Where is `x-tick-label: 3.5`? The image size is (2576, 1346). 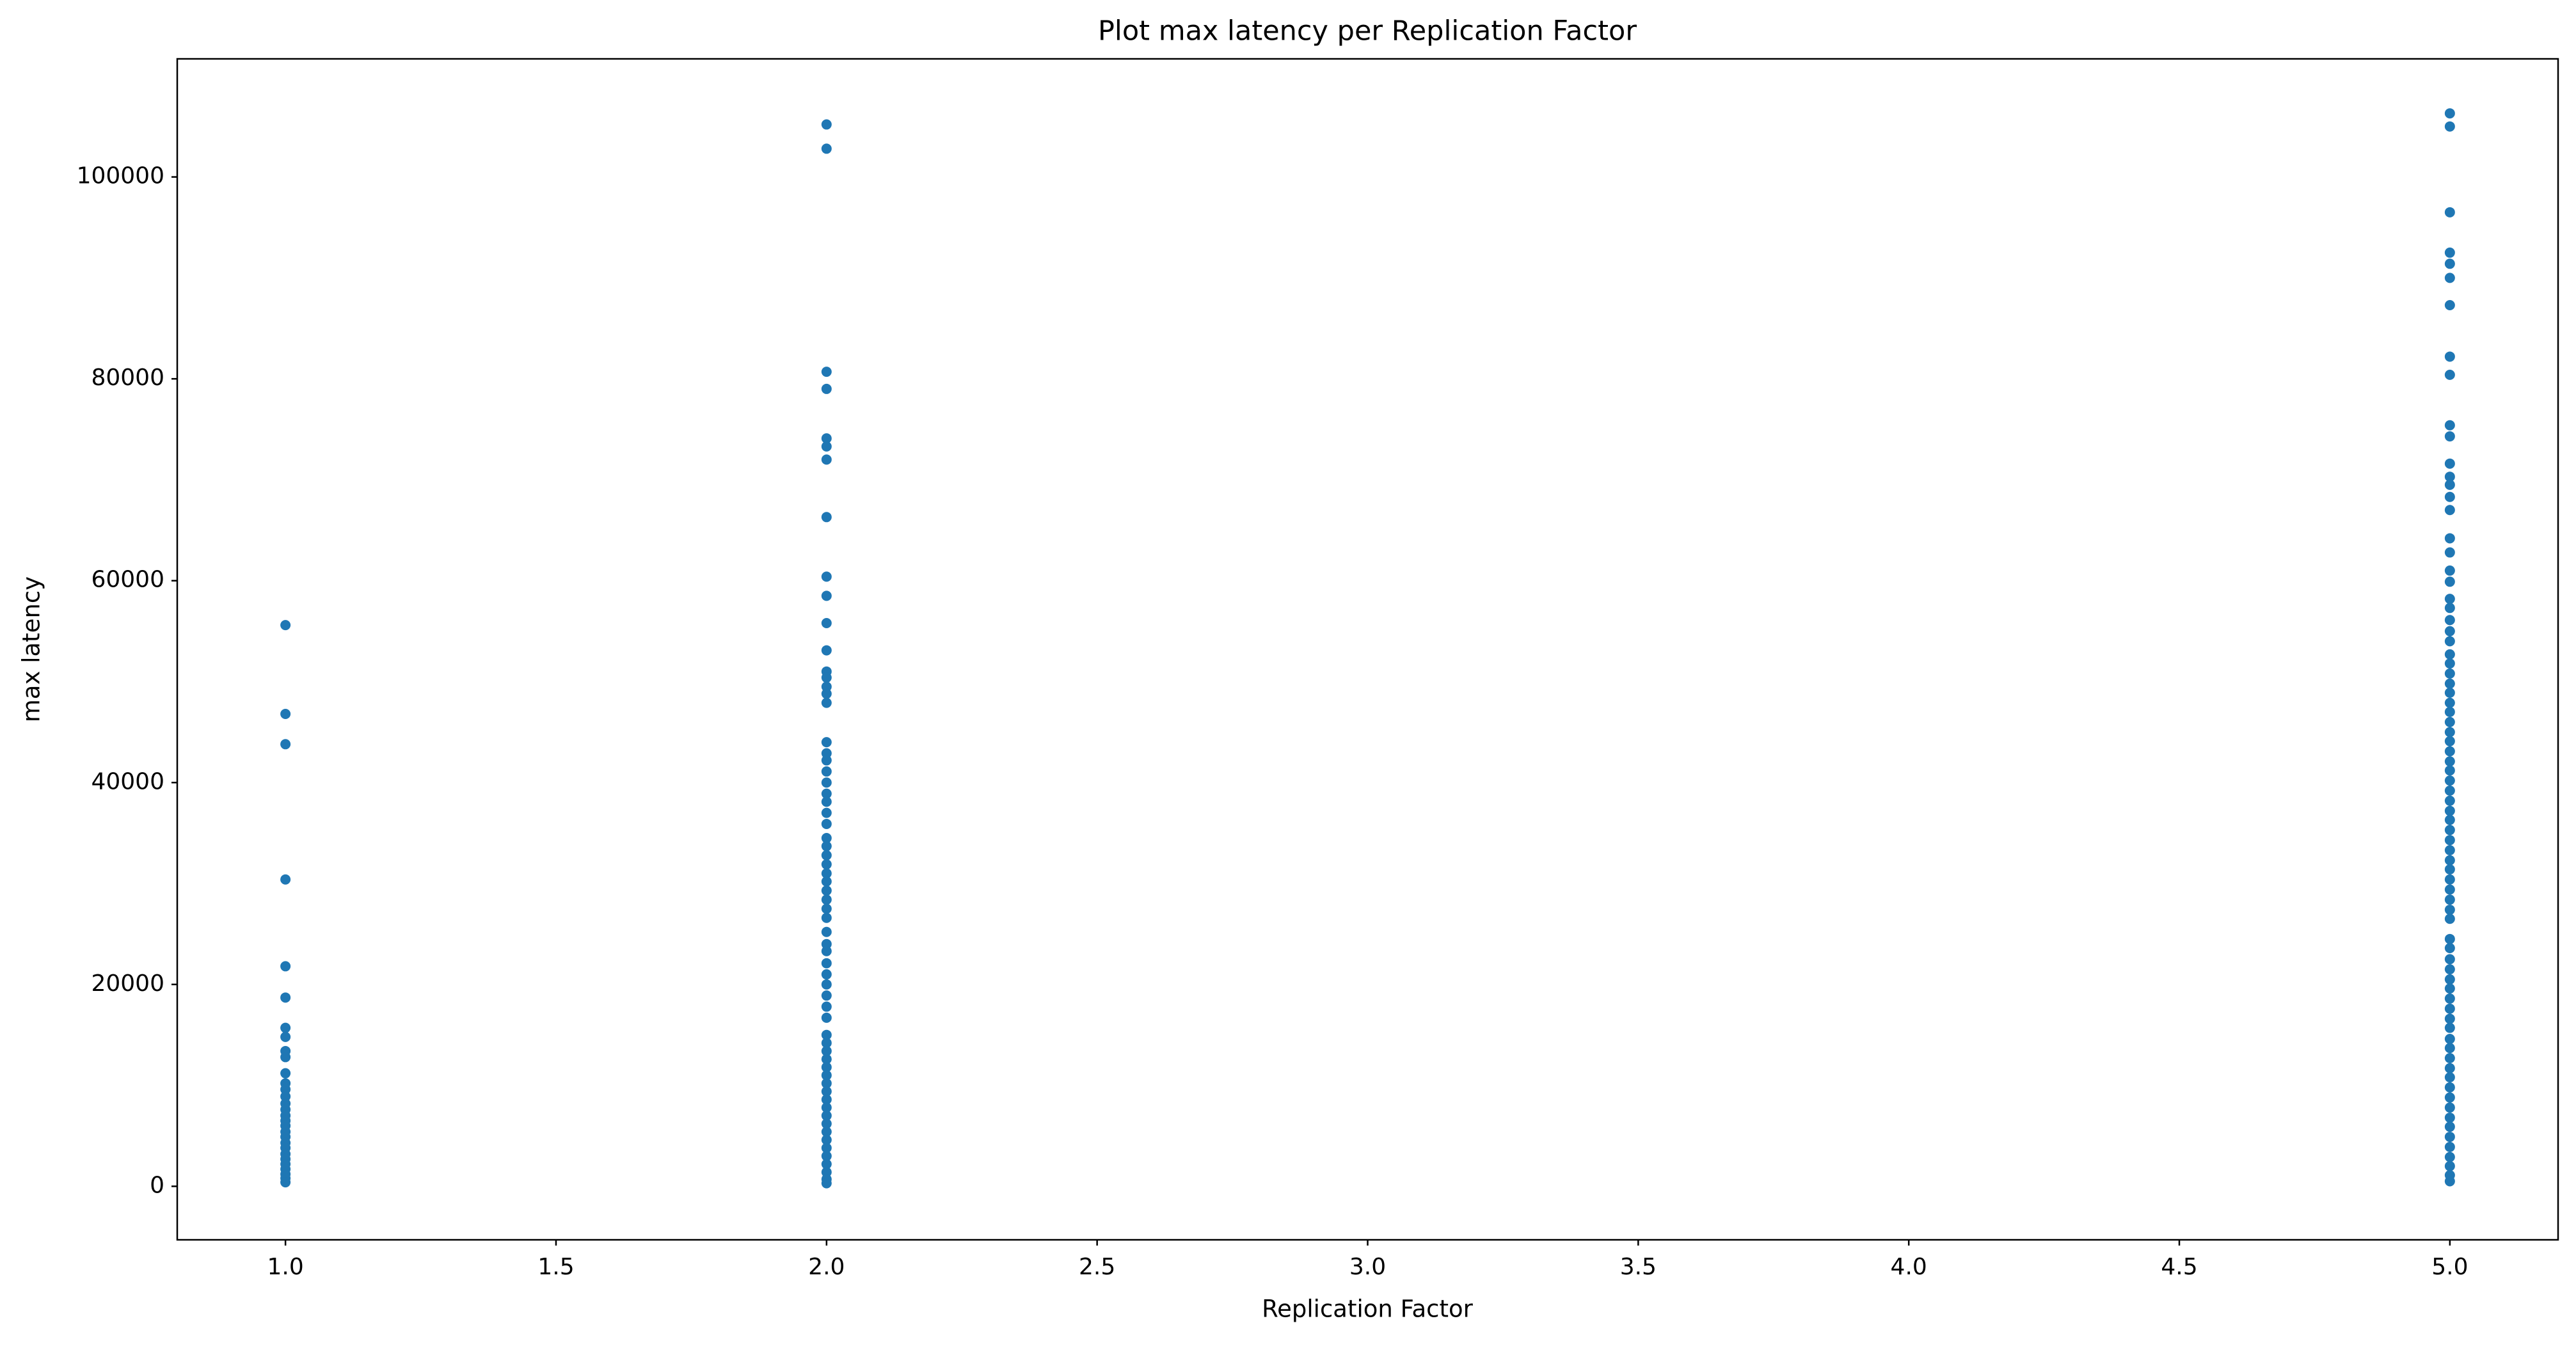
x-tick-label: 3.5 is located at coordinates (1639, 1267).